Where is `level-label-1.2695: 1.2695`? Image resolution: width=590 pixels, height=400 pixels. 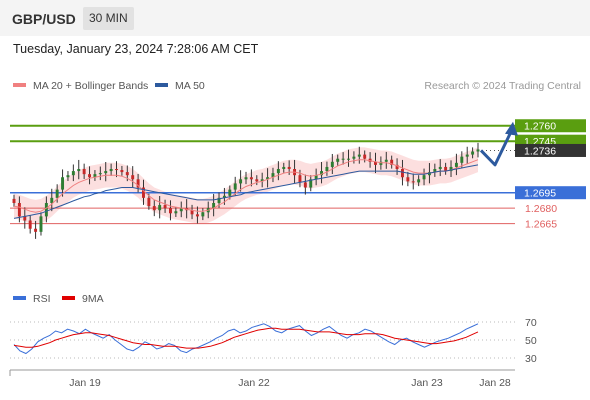 level-label-1.2695: 1.2695 is located at coordinates (540, 194).